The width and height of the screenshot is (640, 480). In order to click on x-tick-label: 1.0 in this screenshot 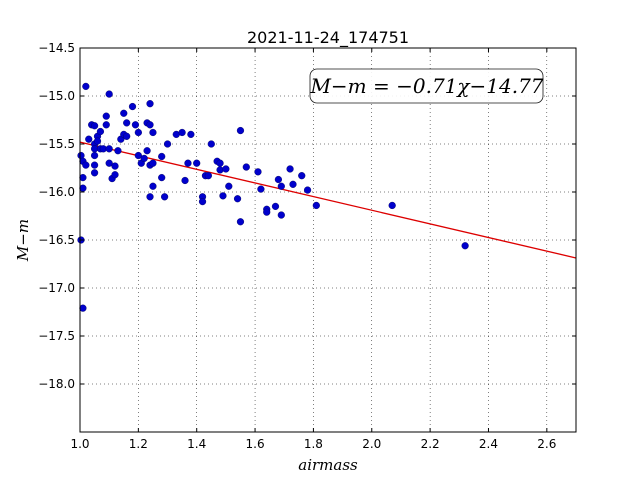, I will do `click(79, 444)`.